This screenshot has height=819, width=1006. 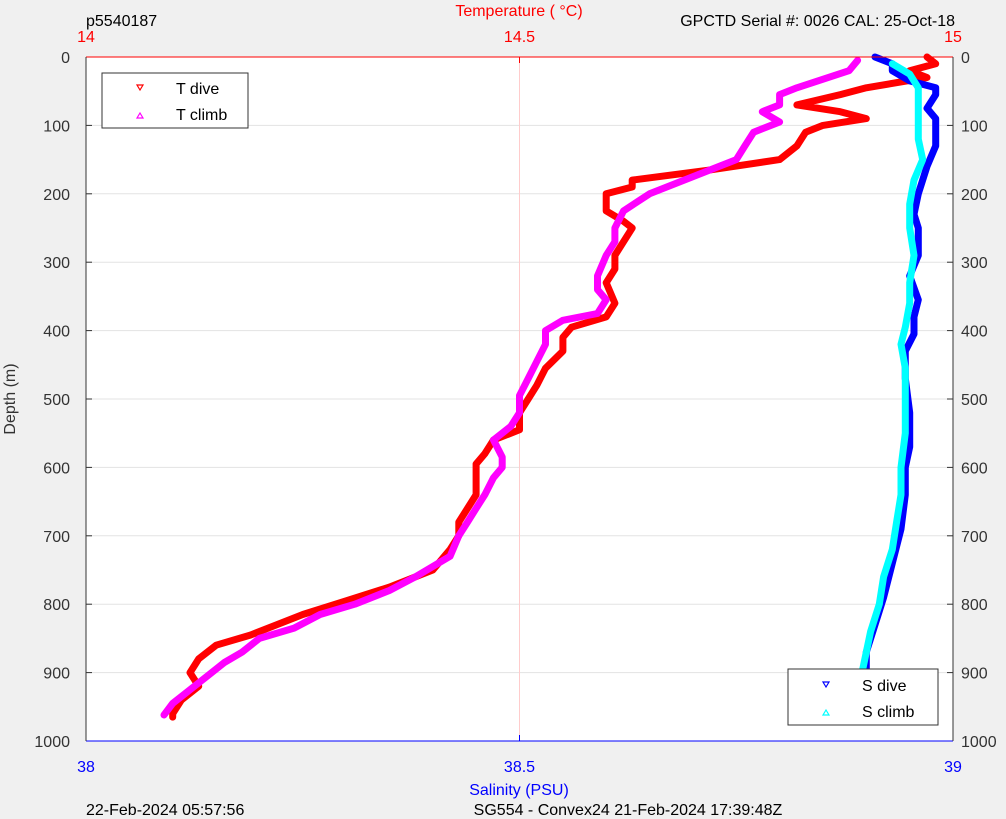 What do you see at coordinates (628, 810) in the screenshot?
I see `footer-mission: SG554 - Convex24 21-Feb-2024 17:39:48Z` at bounding box center [628, 810].